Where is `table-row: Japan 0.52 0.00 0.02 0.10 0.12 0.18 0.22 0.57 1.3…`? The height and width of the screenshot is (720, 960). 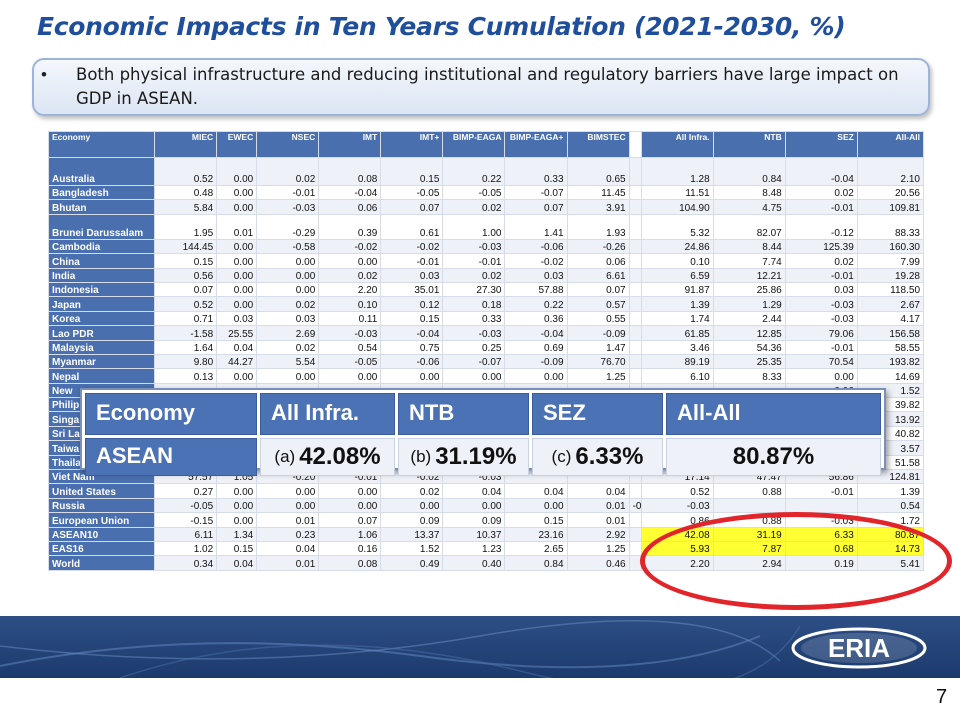 table-row: Japan 0.52 0.00 0.02 0.10 0.12 0.18 0.22 0.57 1.3… is located at coordinates (486, 304).